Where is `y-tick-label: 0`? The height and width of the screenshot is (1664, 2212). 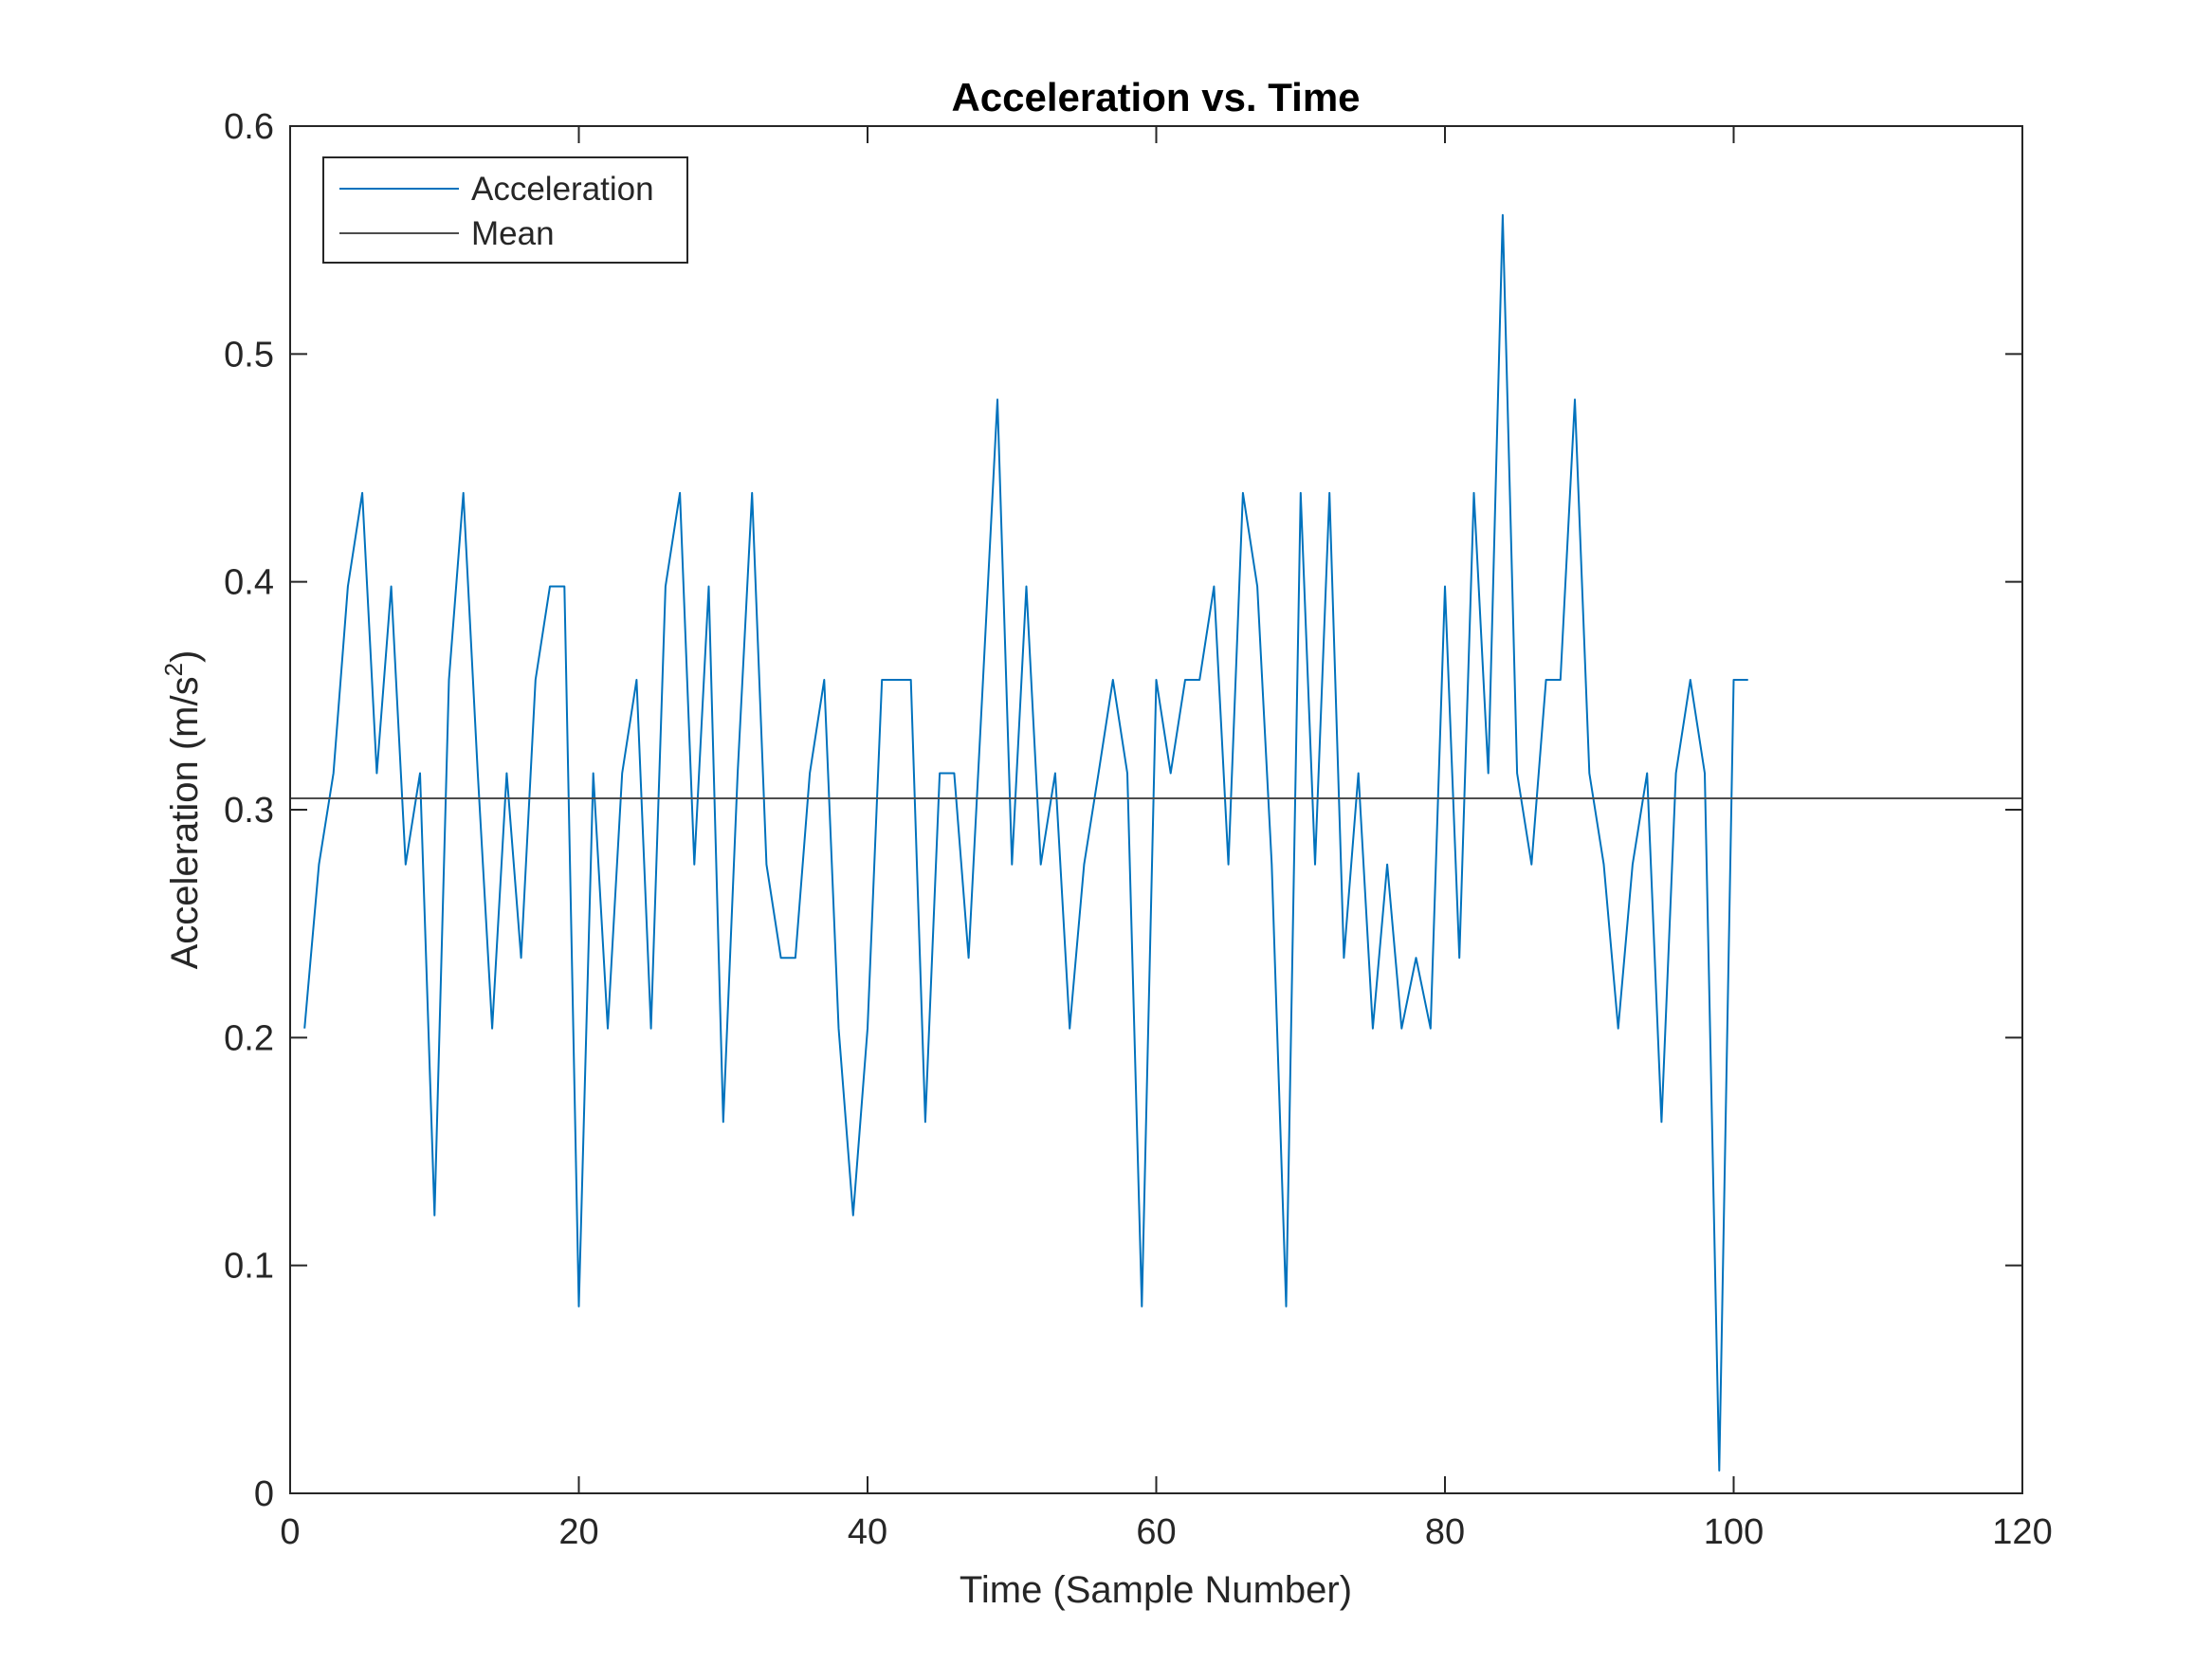 y-tick-label: 0 is located at coordinates (264, 1494).